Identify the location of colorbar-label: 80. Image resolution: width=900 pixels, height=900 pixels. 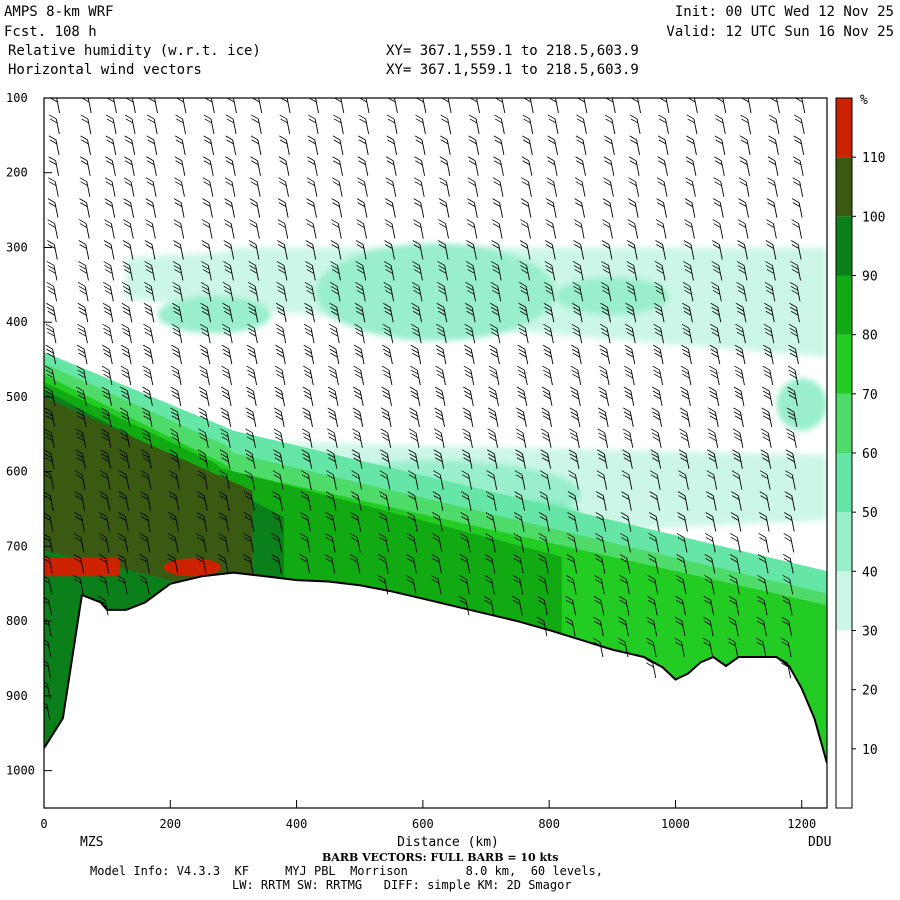
(870, 336).